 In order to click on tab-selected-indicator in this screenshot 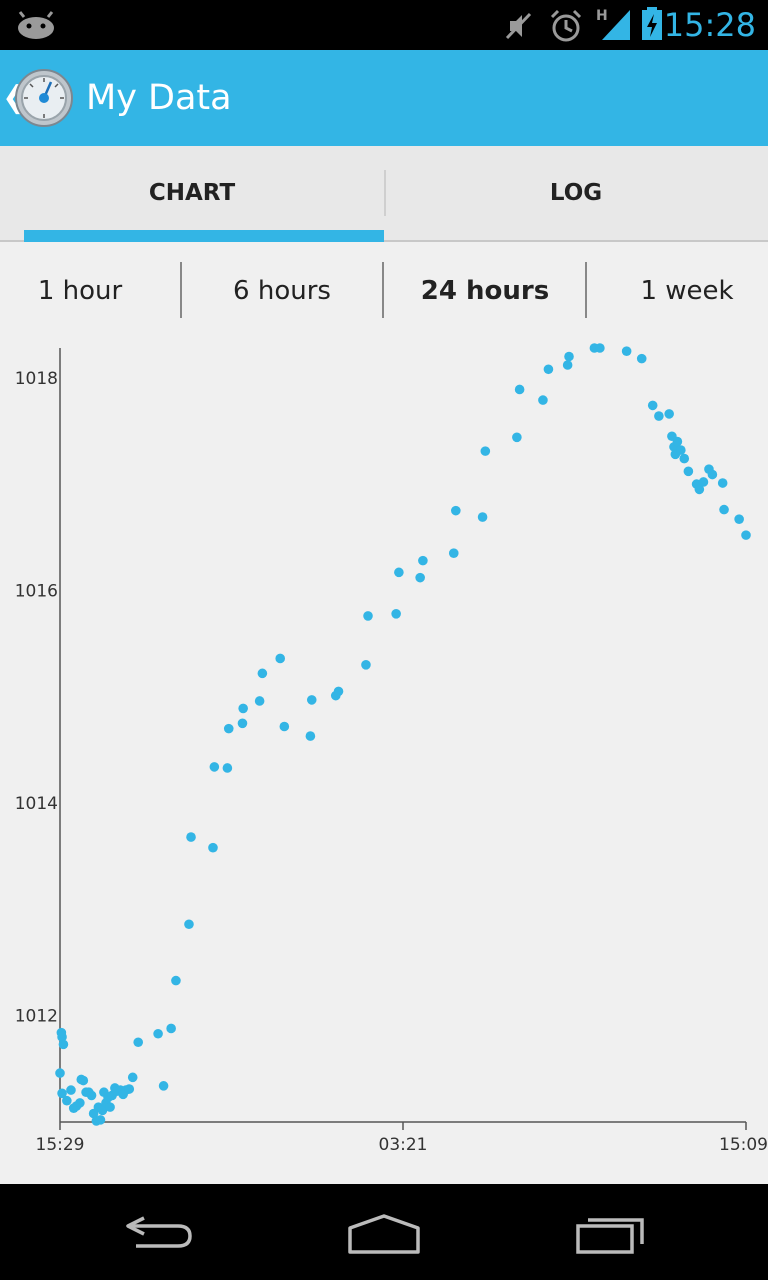, I will do `click(204, 236)`.